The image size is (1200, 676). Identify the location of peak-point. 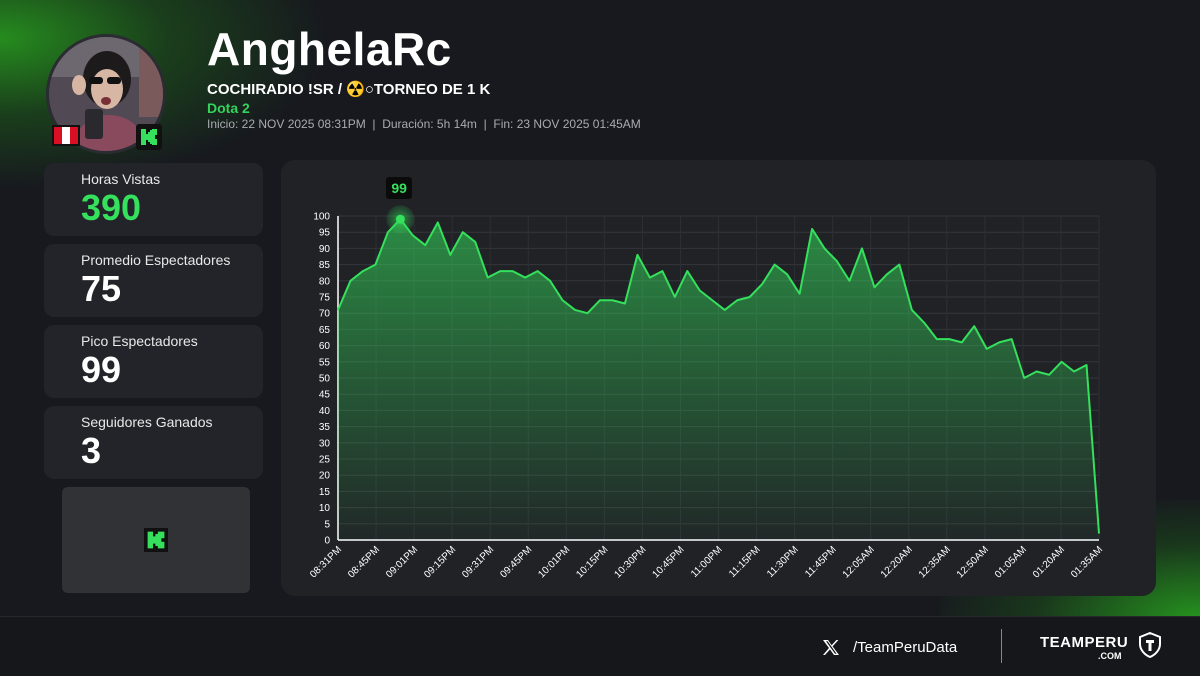
(400, 219).